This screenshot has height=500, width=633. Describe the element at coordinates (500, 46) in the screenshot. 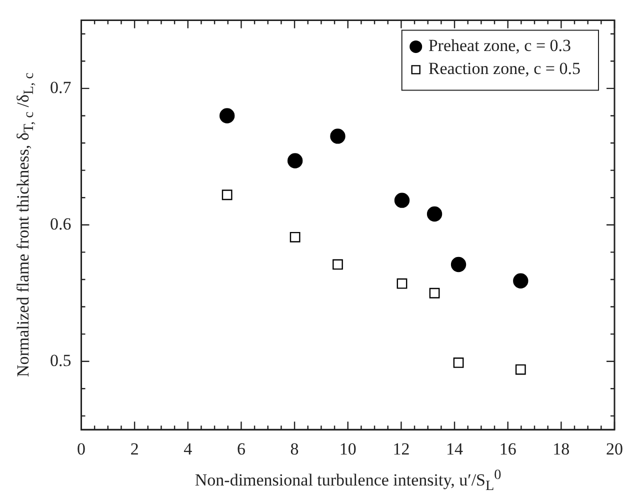

I see `legend-label: Preheat zone, c = 0.3` at that location.